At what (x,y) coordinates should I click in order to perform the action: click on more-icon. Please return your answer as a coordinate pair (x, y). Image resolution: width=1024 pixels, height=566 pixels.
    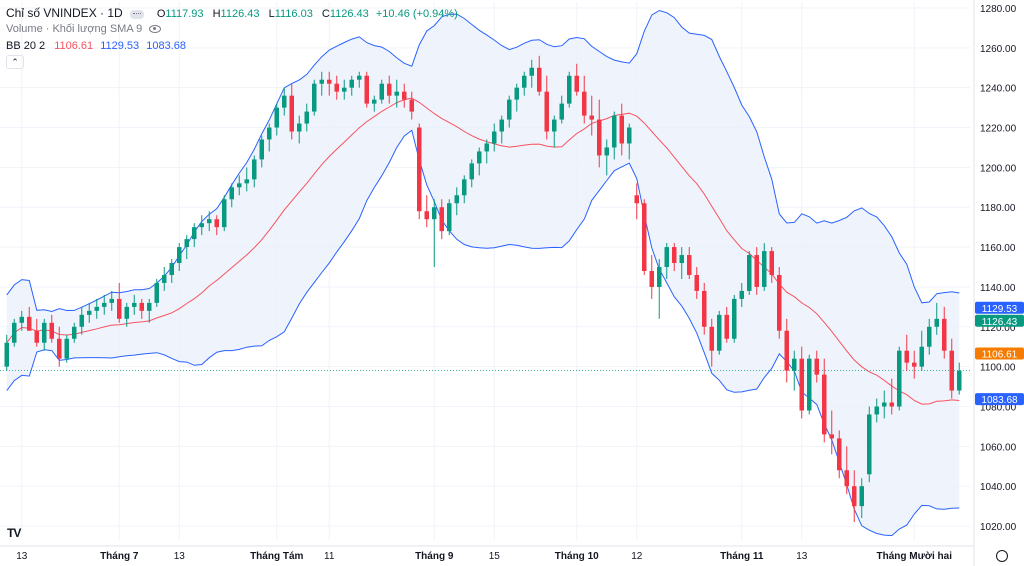
    Looking at the image, I should click on (136, 14).